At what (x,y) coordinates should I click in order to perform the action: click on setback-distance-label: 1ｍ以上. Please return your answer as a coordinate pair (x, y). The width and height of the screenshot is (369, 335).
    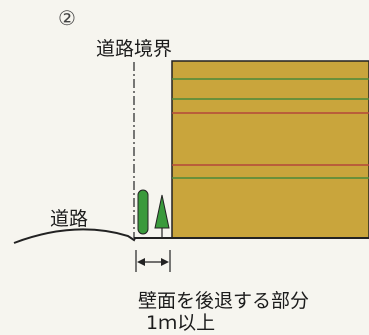
    Looking at the image, I should click on (181, 323).